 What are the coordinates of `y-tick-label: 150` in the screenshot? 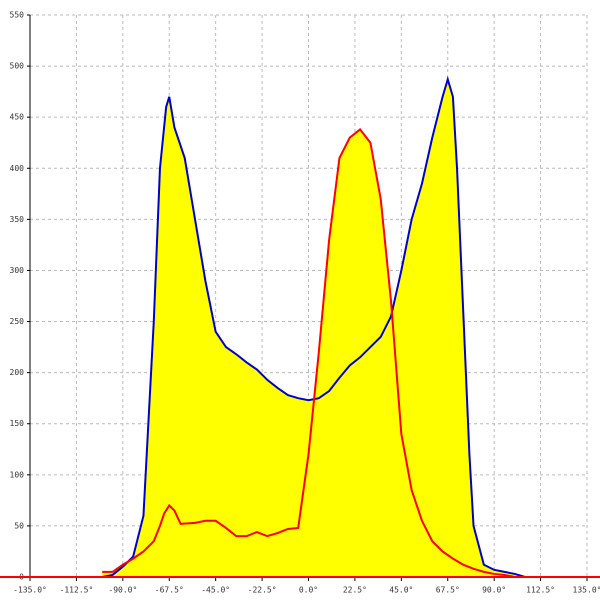 It's located at (17, 423).